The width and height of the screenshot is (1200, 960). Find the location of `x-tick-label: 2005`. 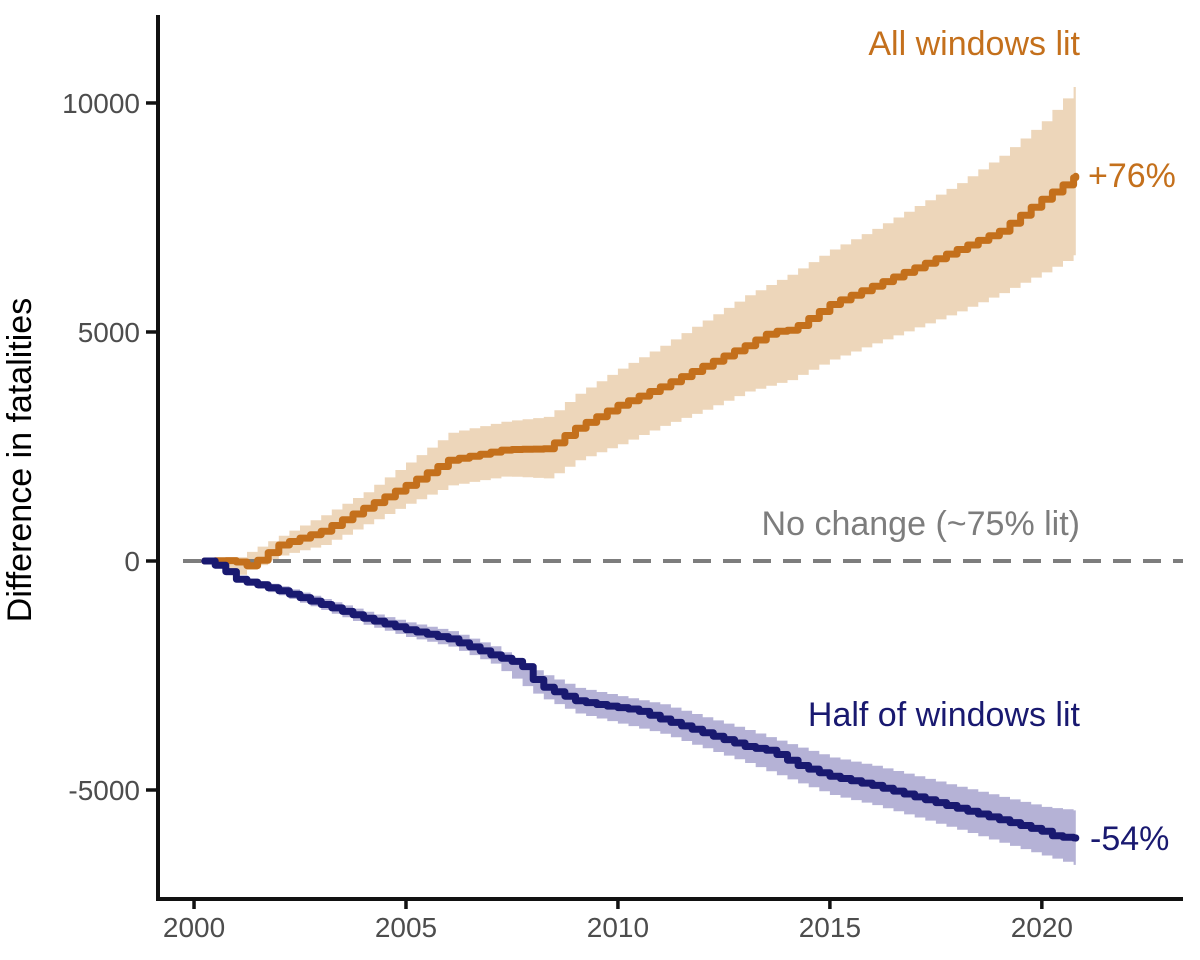

x-tick-label: 2005 is located at coordinates (406, 927).